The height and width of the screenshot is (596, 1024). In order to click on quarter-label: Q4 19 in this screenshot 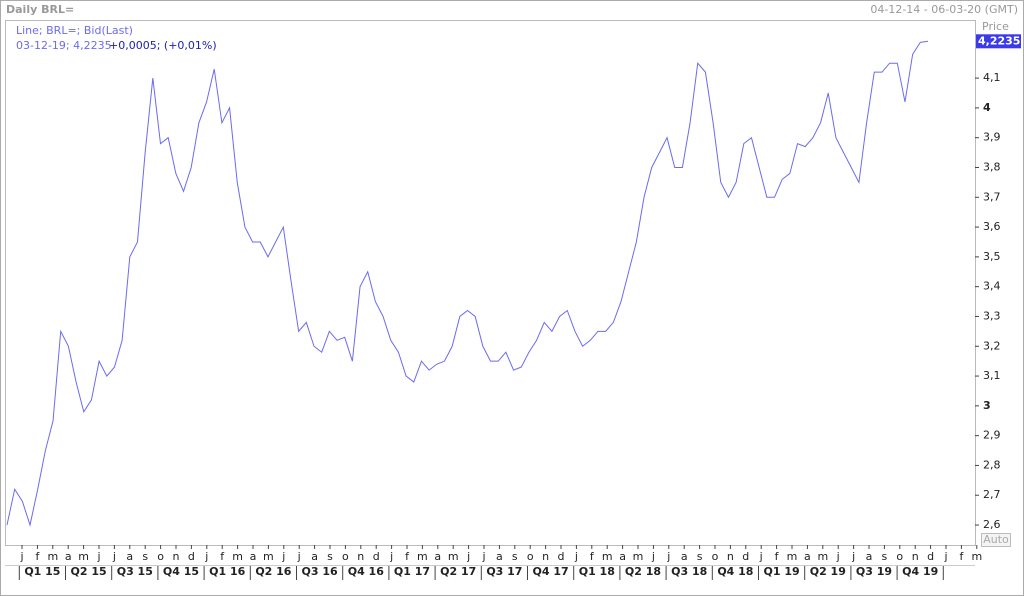, I will do `click(920, 571)`.